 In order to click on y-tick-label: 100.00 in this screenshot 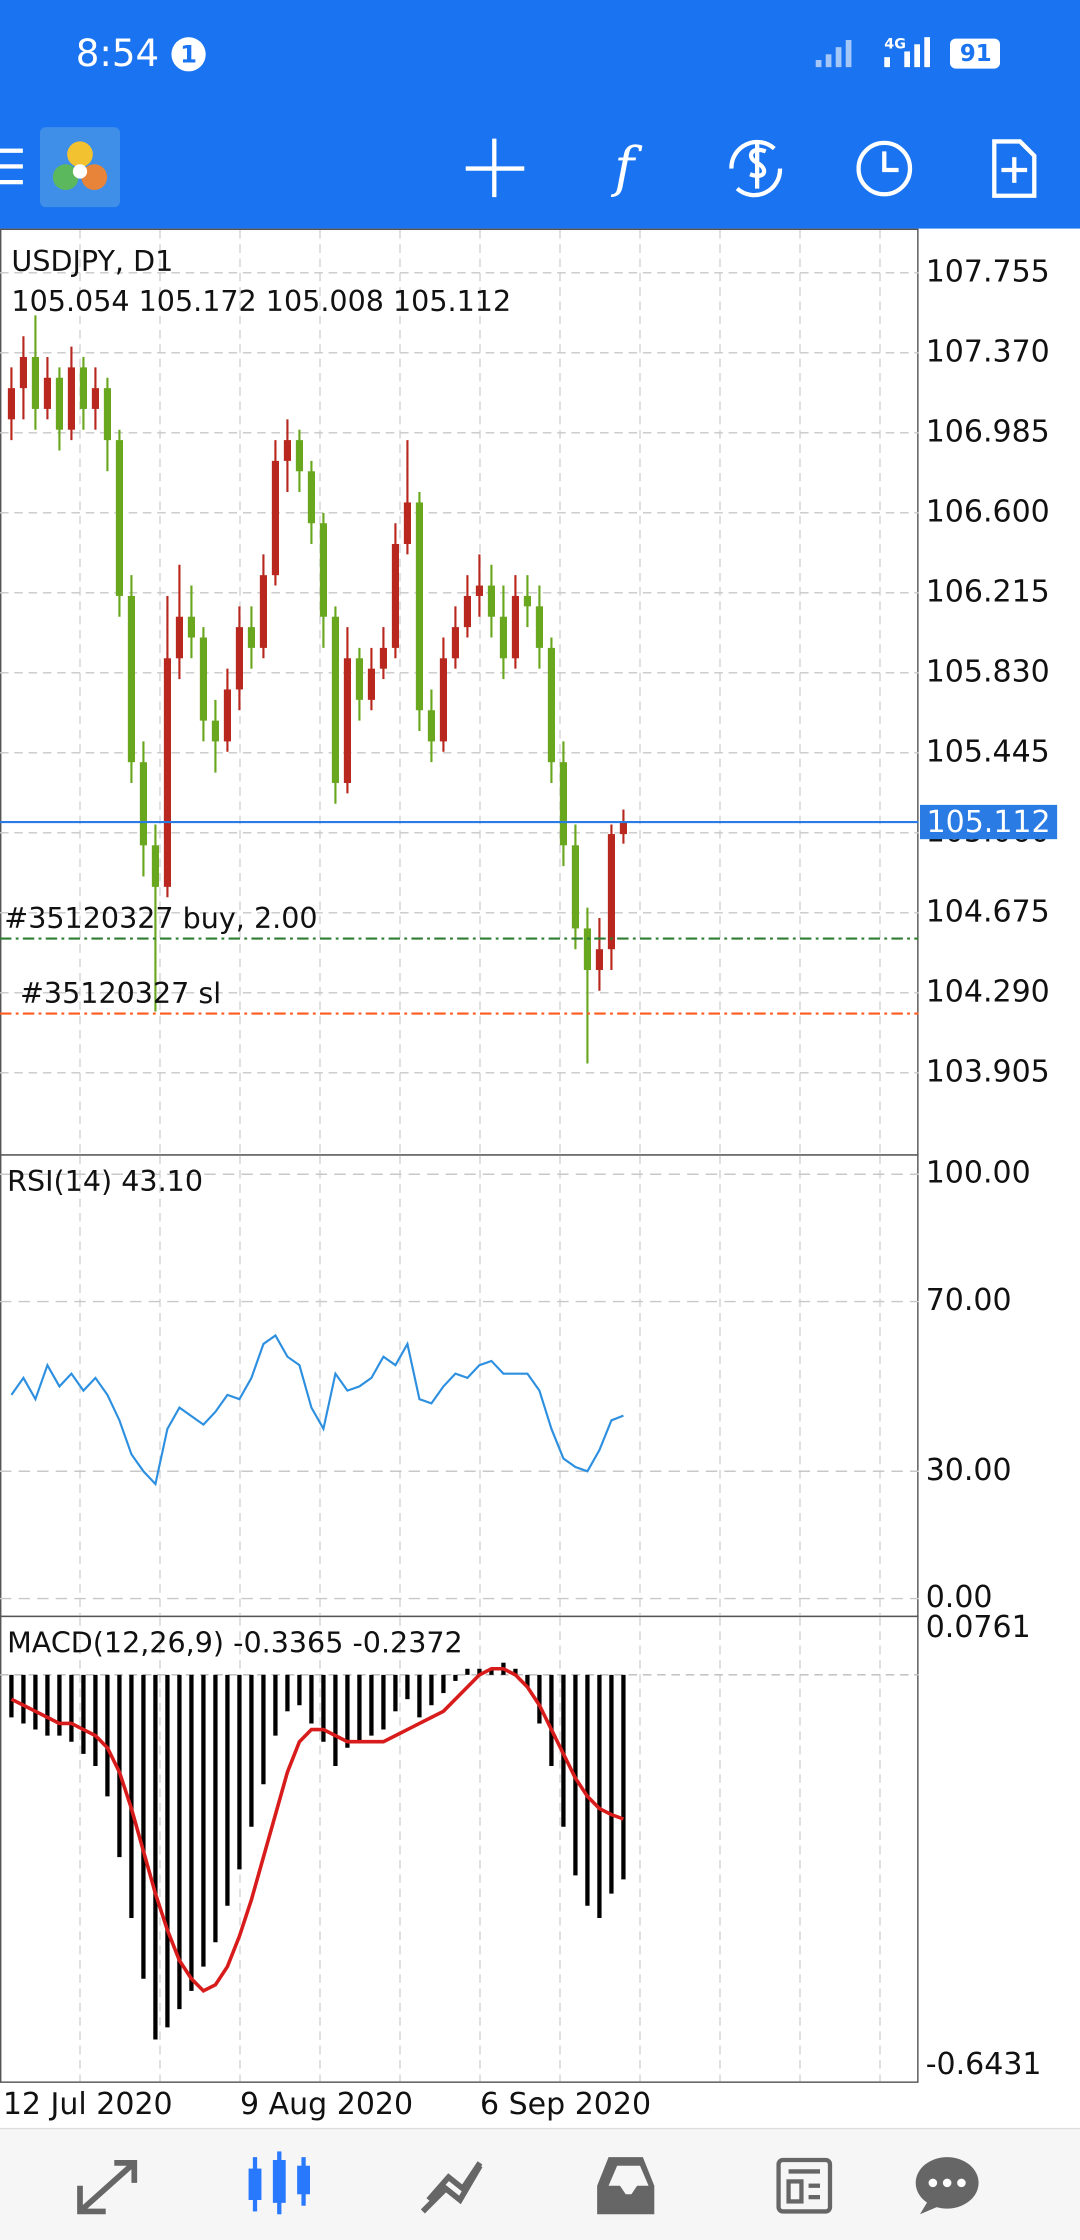, I will do `click(978, 1173)`.